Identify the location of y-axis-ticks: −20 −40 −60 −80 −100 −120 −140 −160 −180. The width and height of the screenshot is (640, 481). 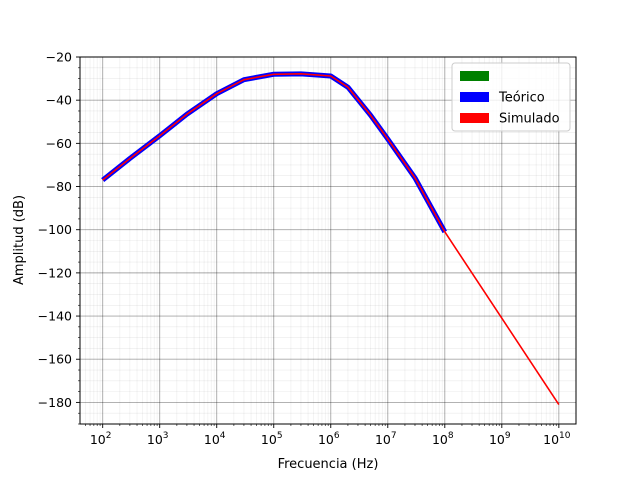
(59, 237).